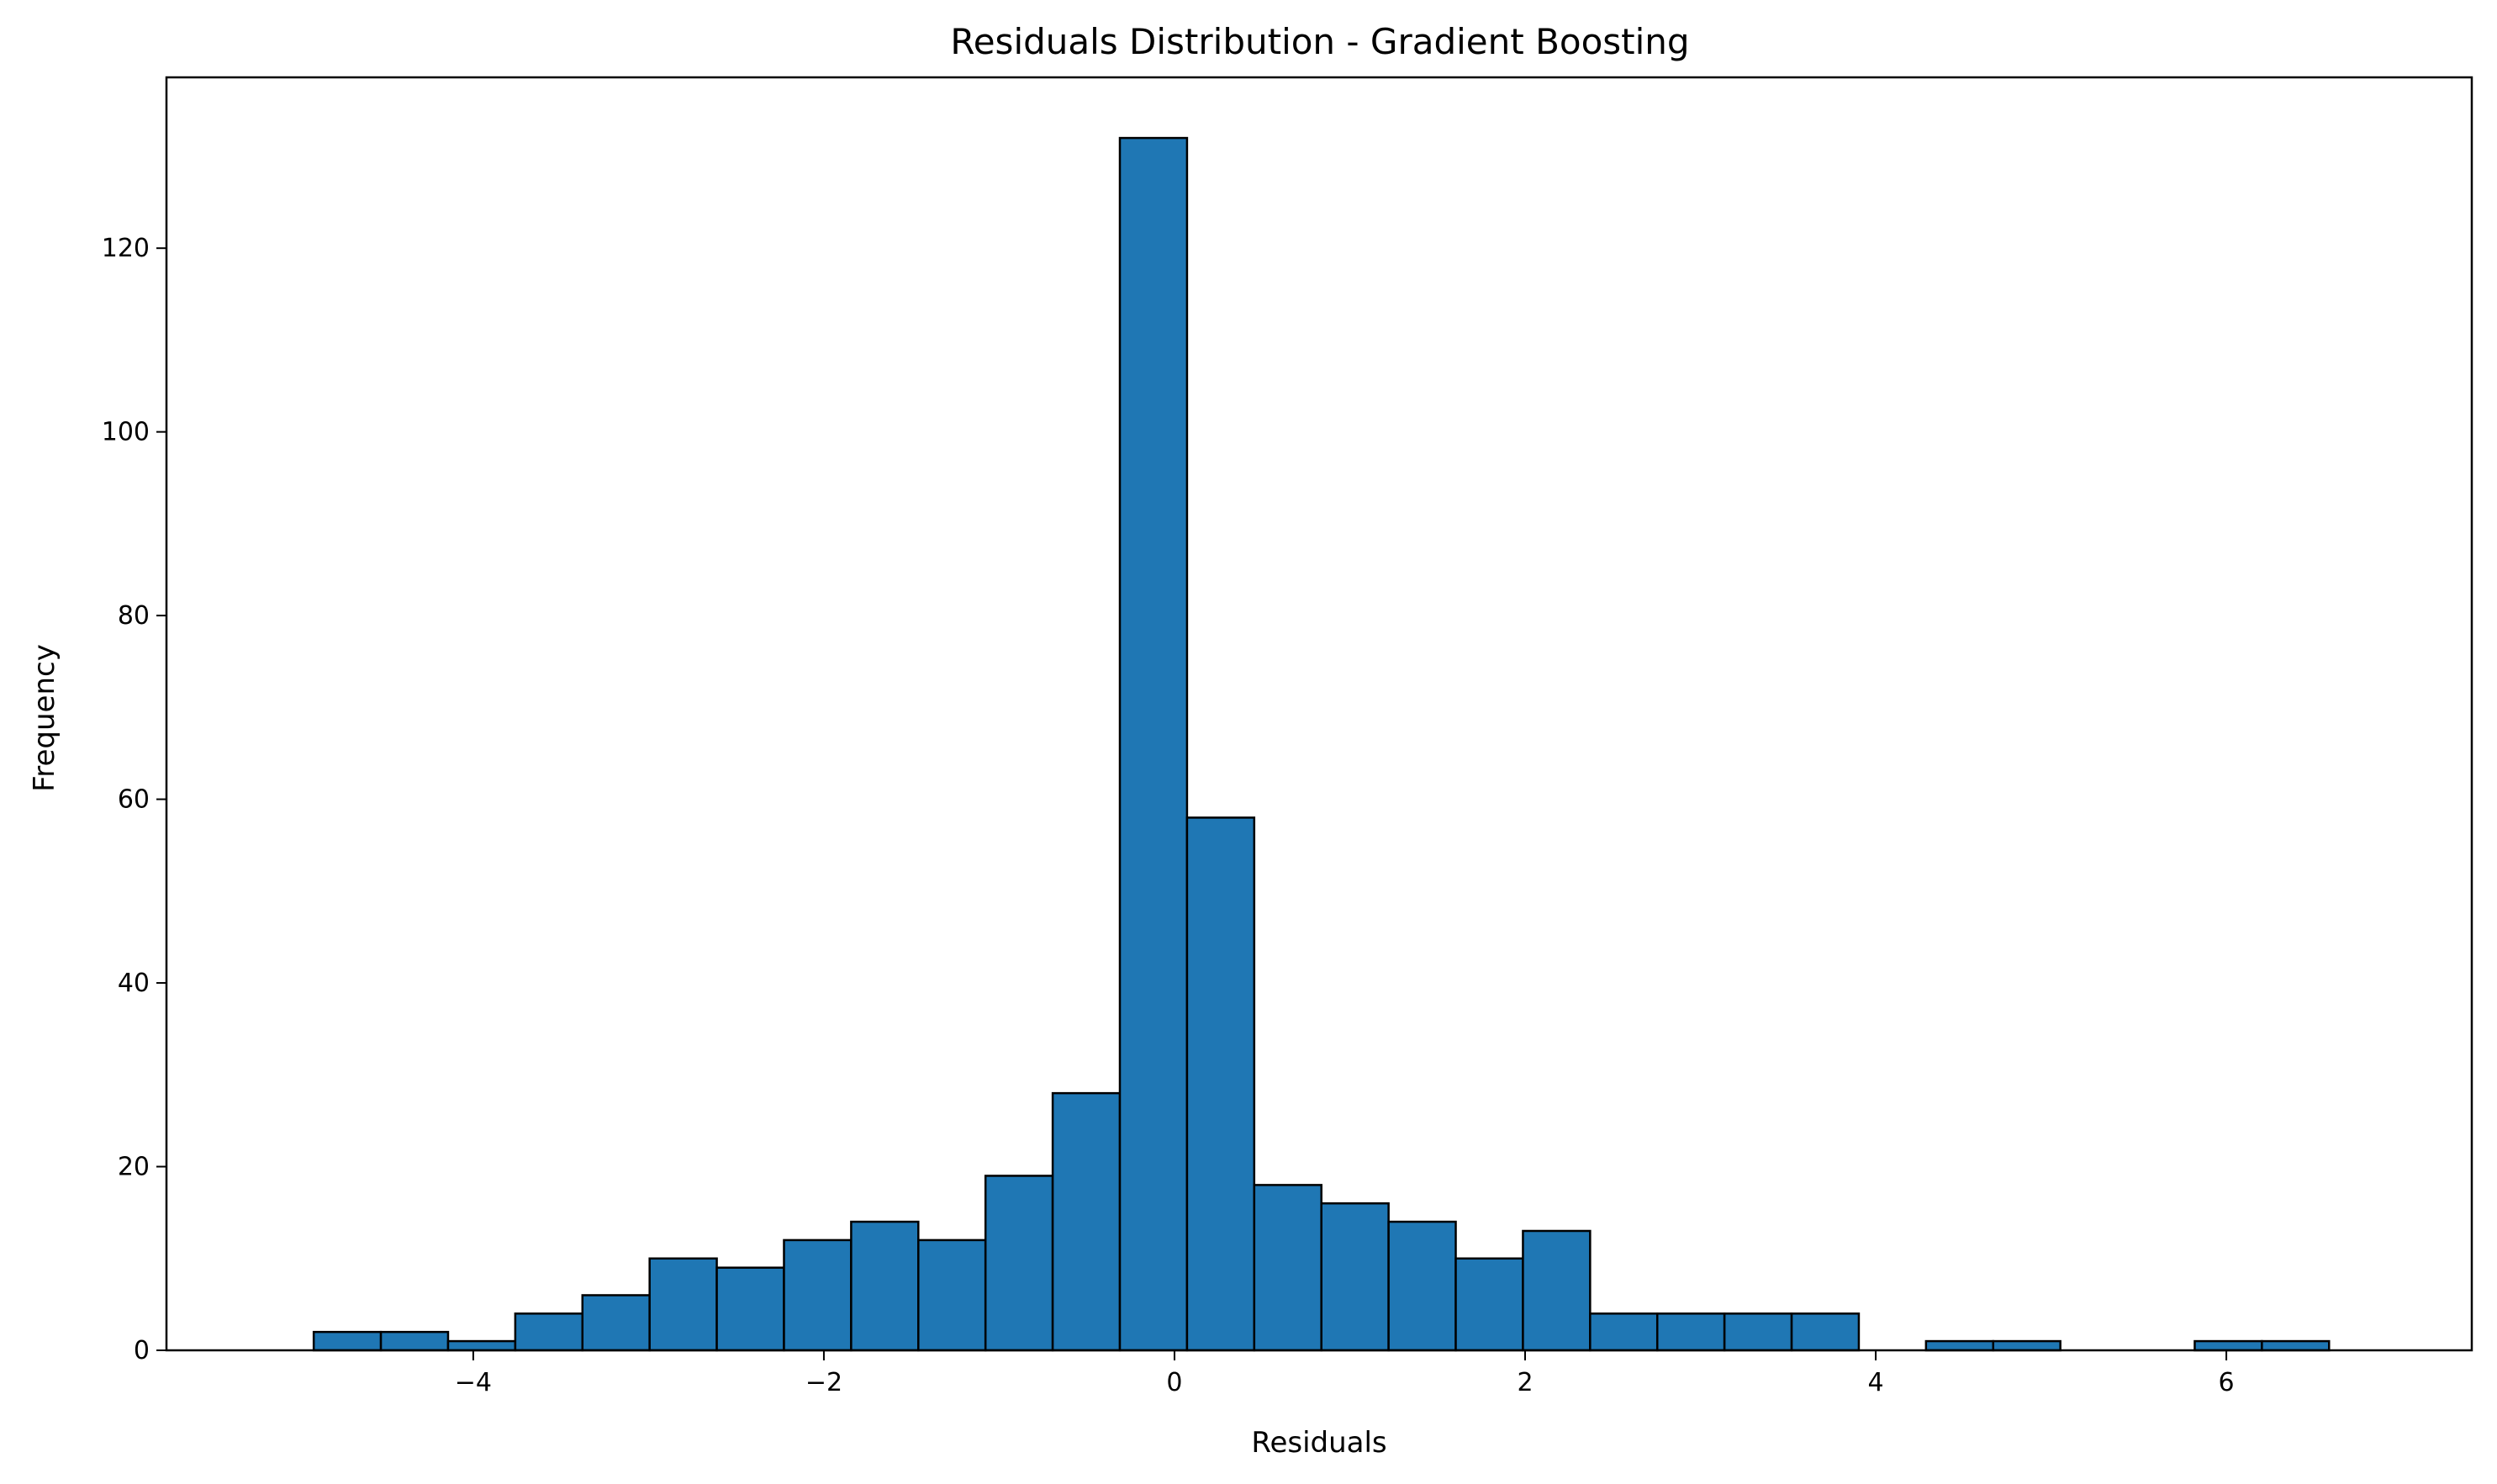 This screenshot has height=1484, width=2497. I want to click on y-tick-label: 0, so click(142, 1350).